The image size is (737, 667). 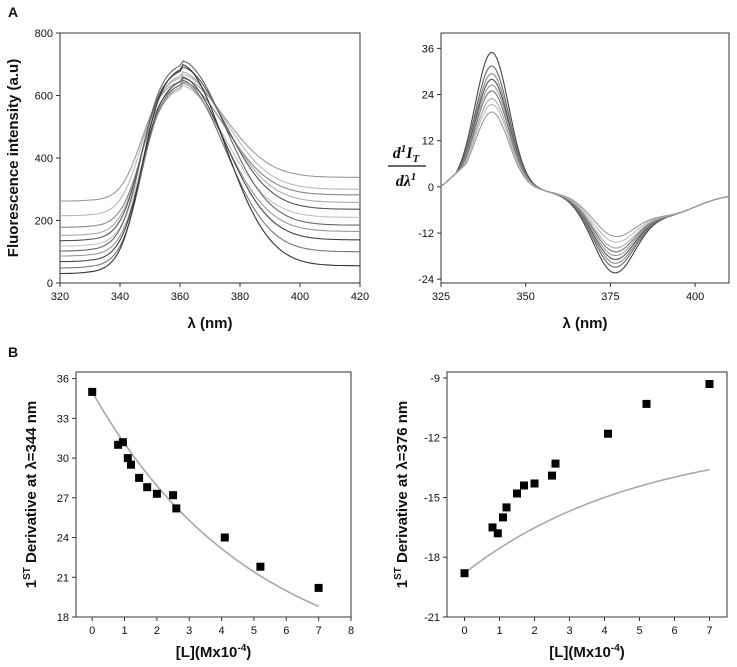 I want to click on y-tick-label: -21, so click(x=432, y=618).